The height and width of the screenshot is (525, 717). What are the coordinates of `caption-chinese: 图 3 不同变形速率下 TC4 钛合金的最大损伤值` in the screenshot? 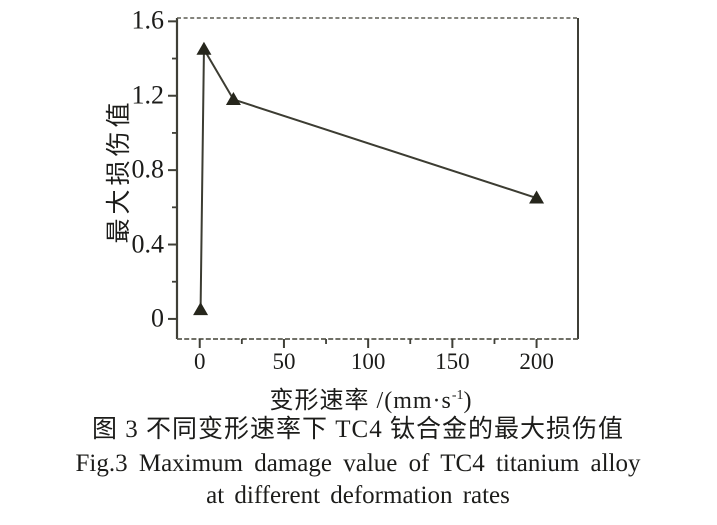 It's located at (358, 429).